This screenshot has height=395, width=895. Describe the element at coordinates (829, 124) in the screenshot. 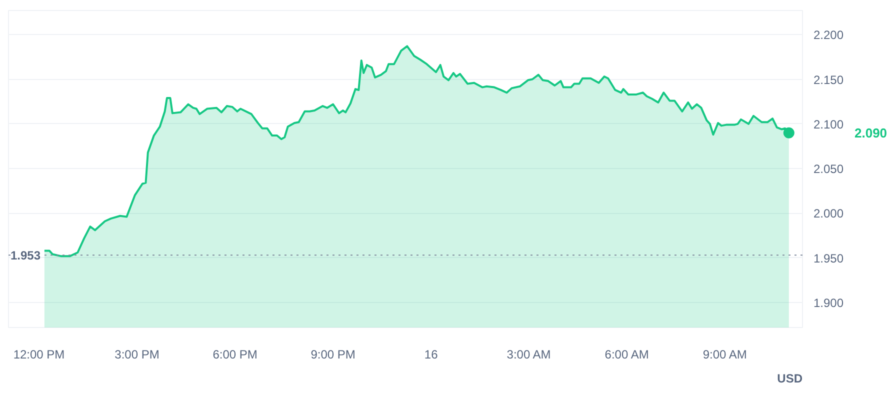

I see `y-tick-label: 2.100` at that location.